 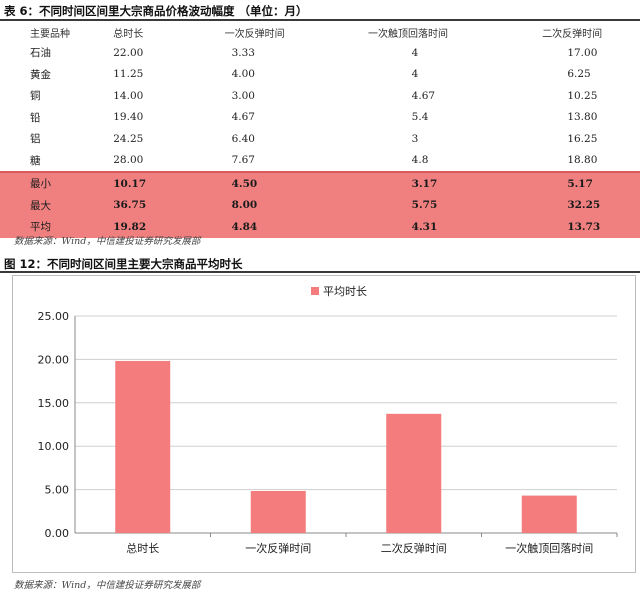 I want to click on header-cell: 二次反弹时间, so click(x=572, y=34).